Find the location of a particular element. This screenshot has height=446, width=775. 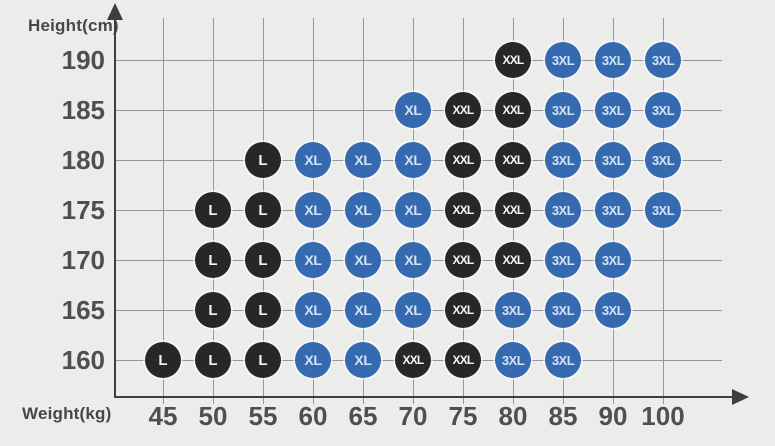

x-tick-label: 45 is located at coordinates (163, 416).